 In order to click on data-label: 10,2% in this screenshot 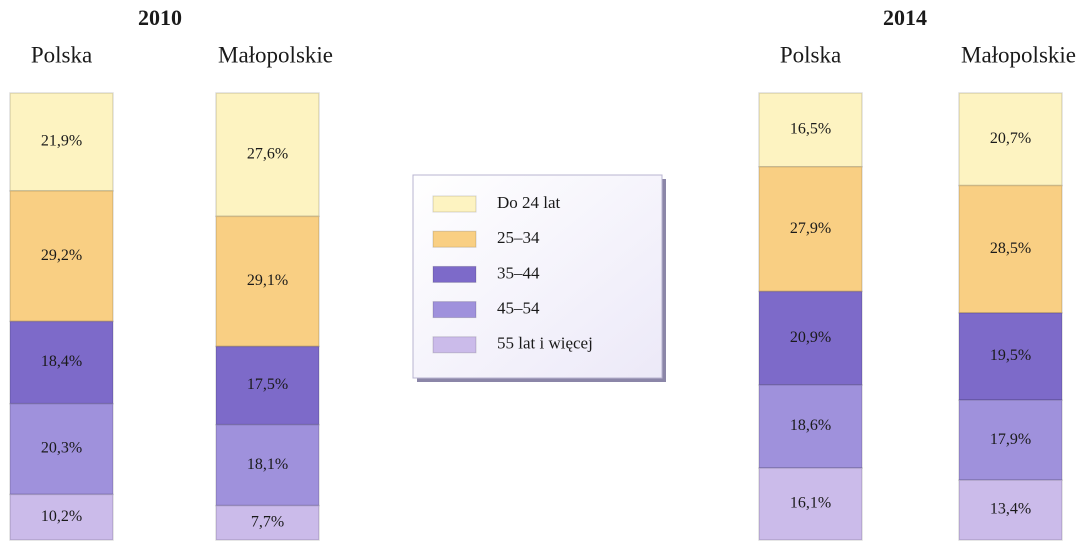, I will do `click(61, 516)`.